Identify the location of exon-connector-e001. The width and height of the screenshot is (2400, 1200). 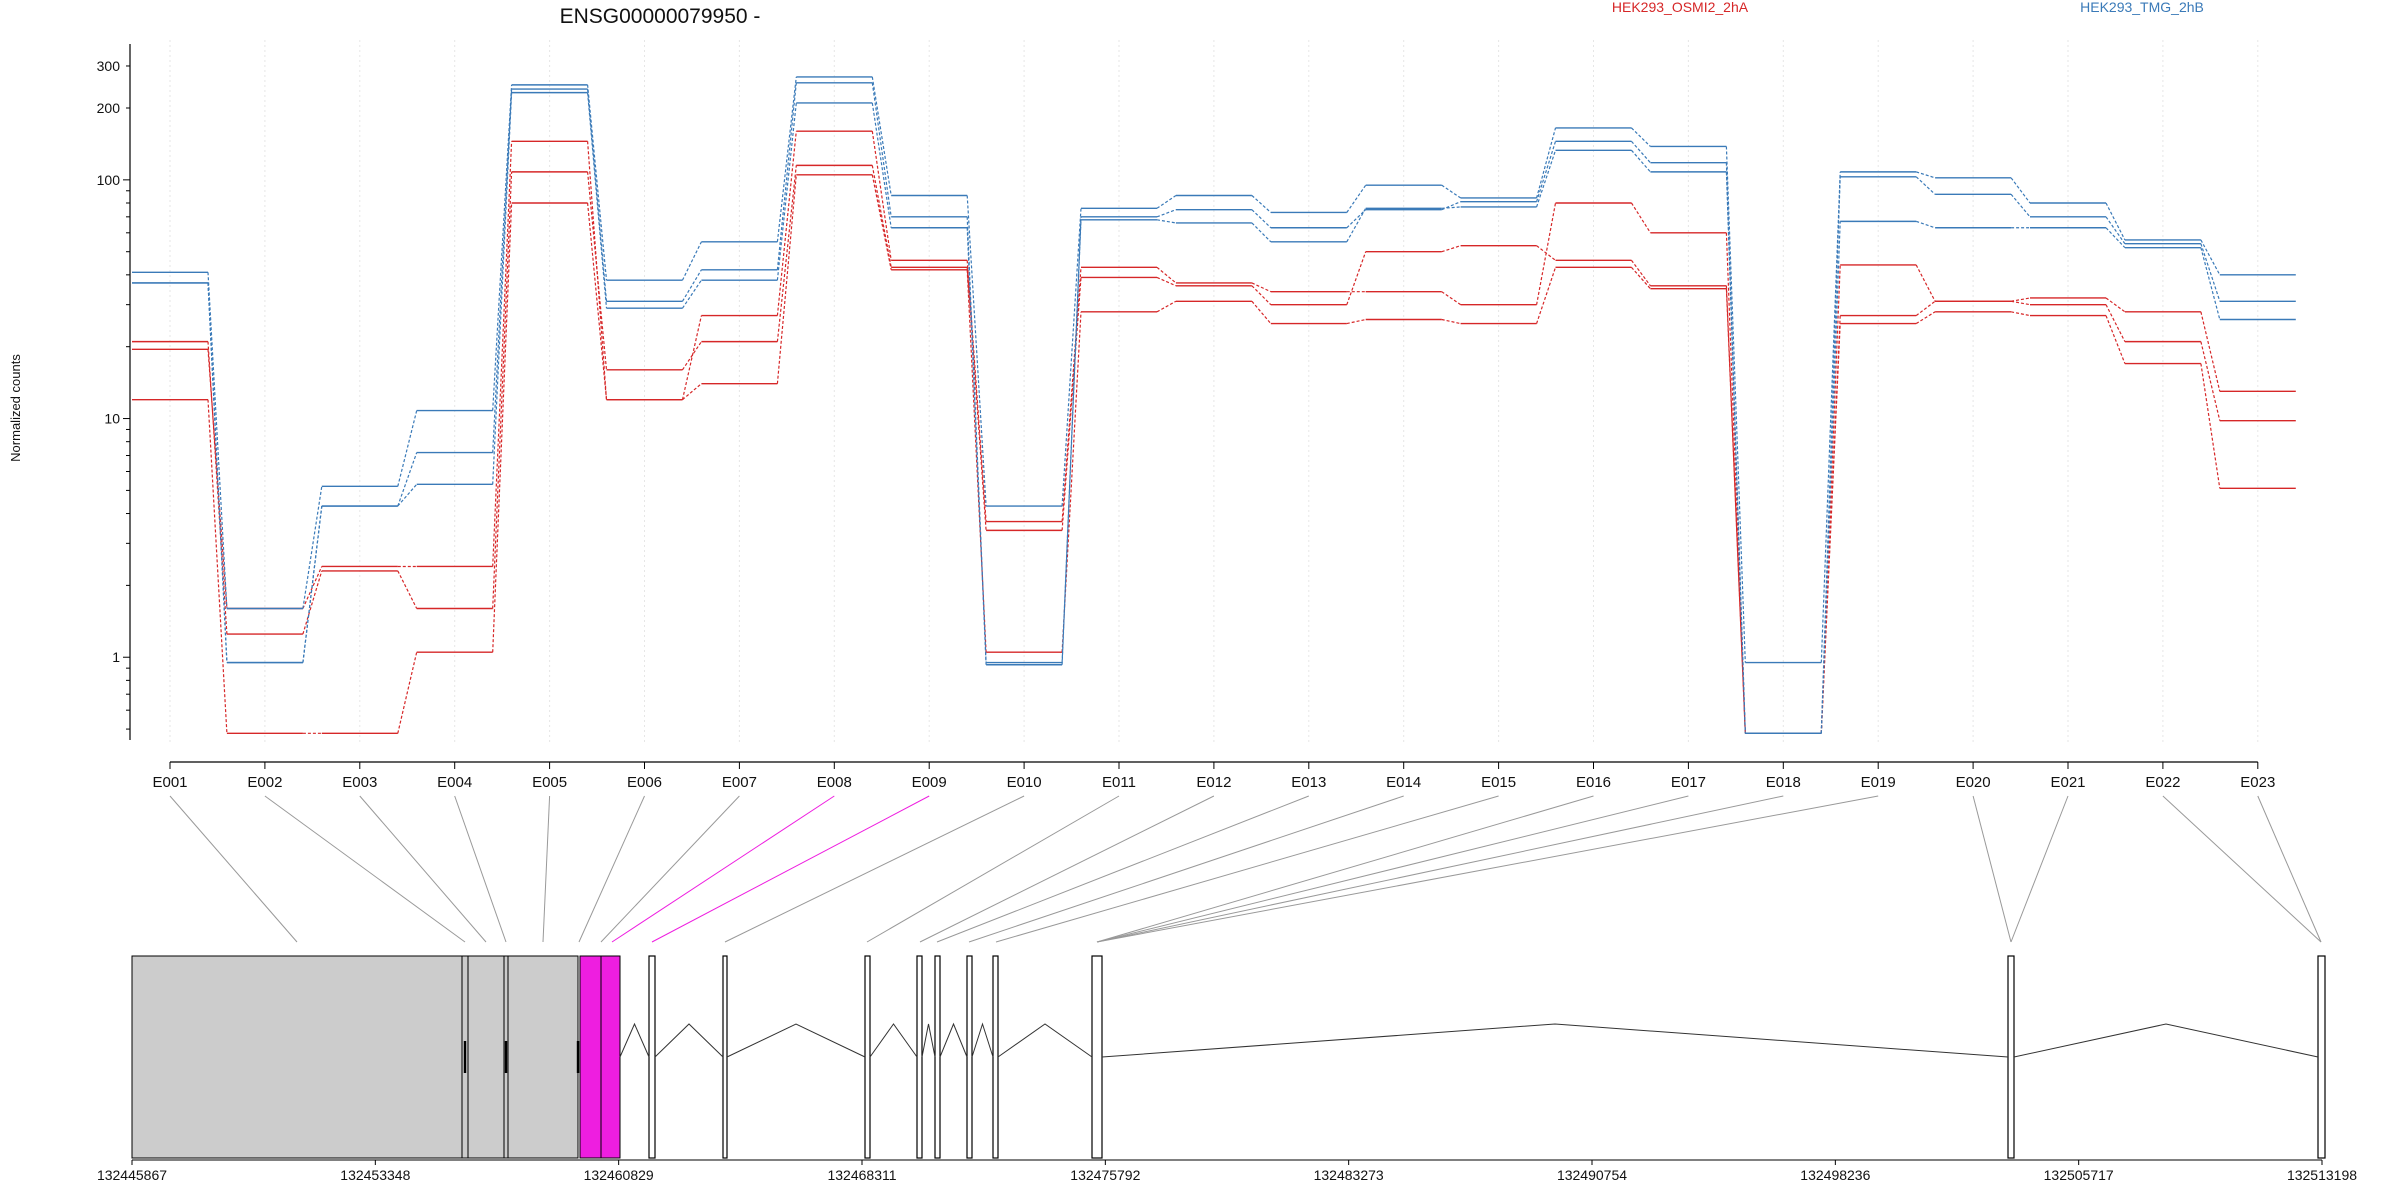
(233, 869).